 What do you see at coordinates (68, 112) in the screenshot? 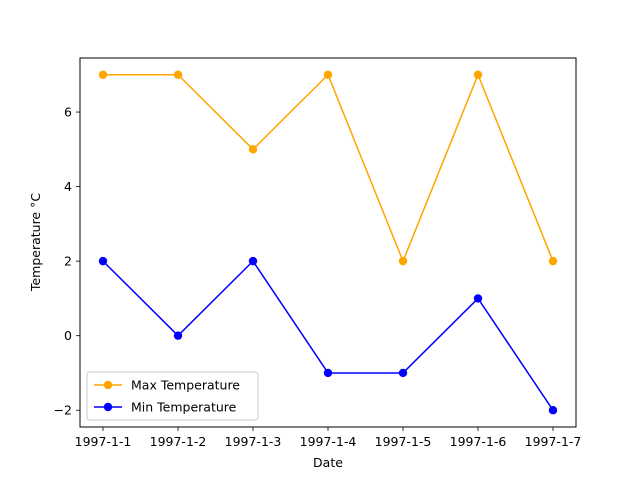
I see `y-tick-label-5: 6` at bounding box center [68, 112].